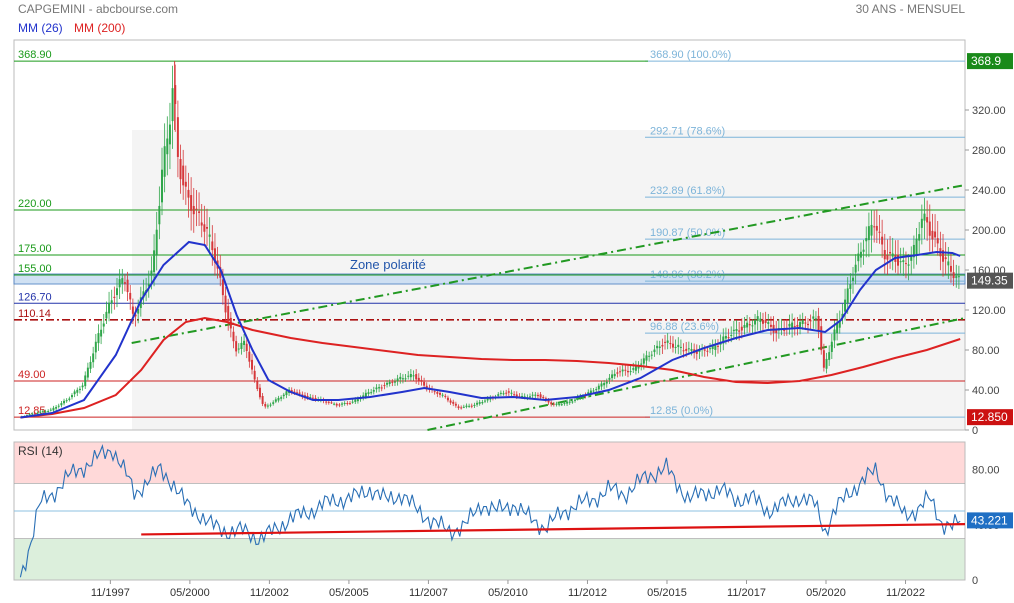 The image size is (1014, 603). Describe the element at coordinates (428, 593) in the screenshot. I see `x-tick-label: 11/2007` at that location.